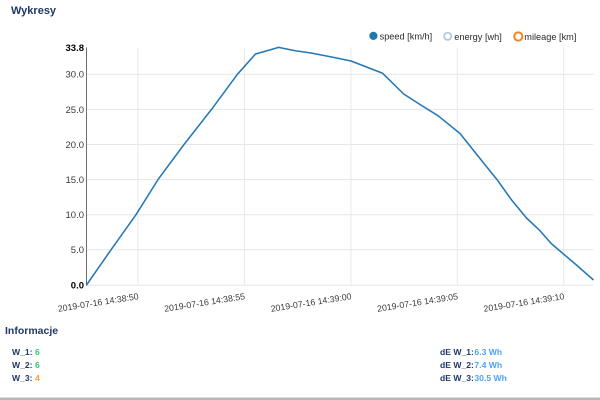 The width and height of the screenshot is (600, 400). What do you see at coordinates (75, 75) in the screenshot?
I see `svg-text: 30.0` at bounding box center [75, 75].